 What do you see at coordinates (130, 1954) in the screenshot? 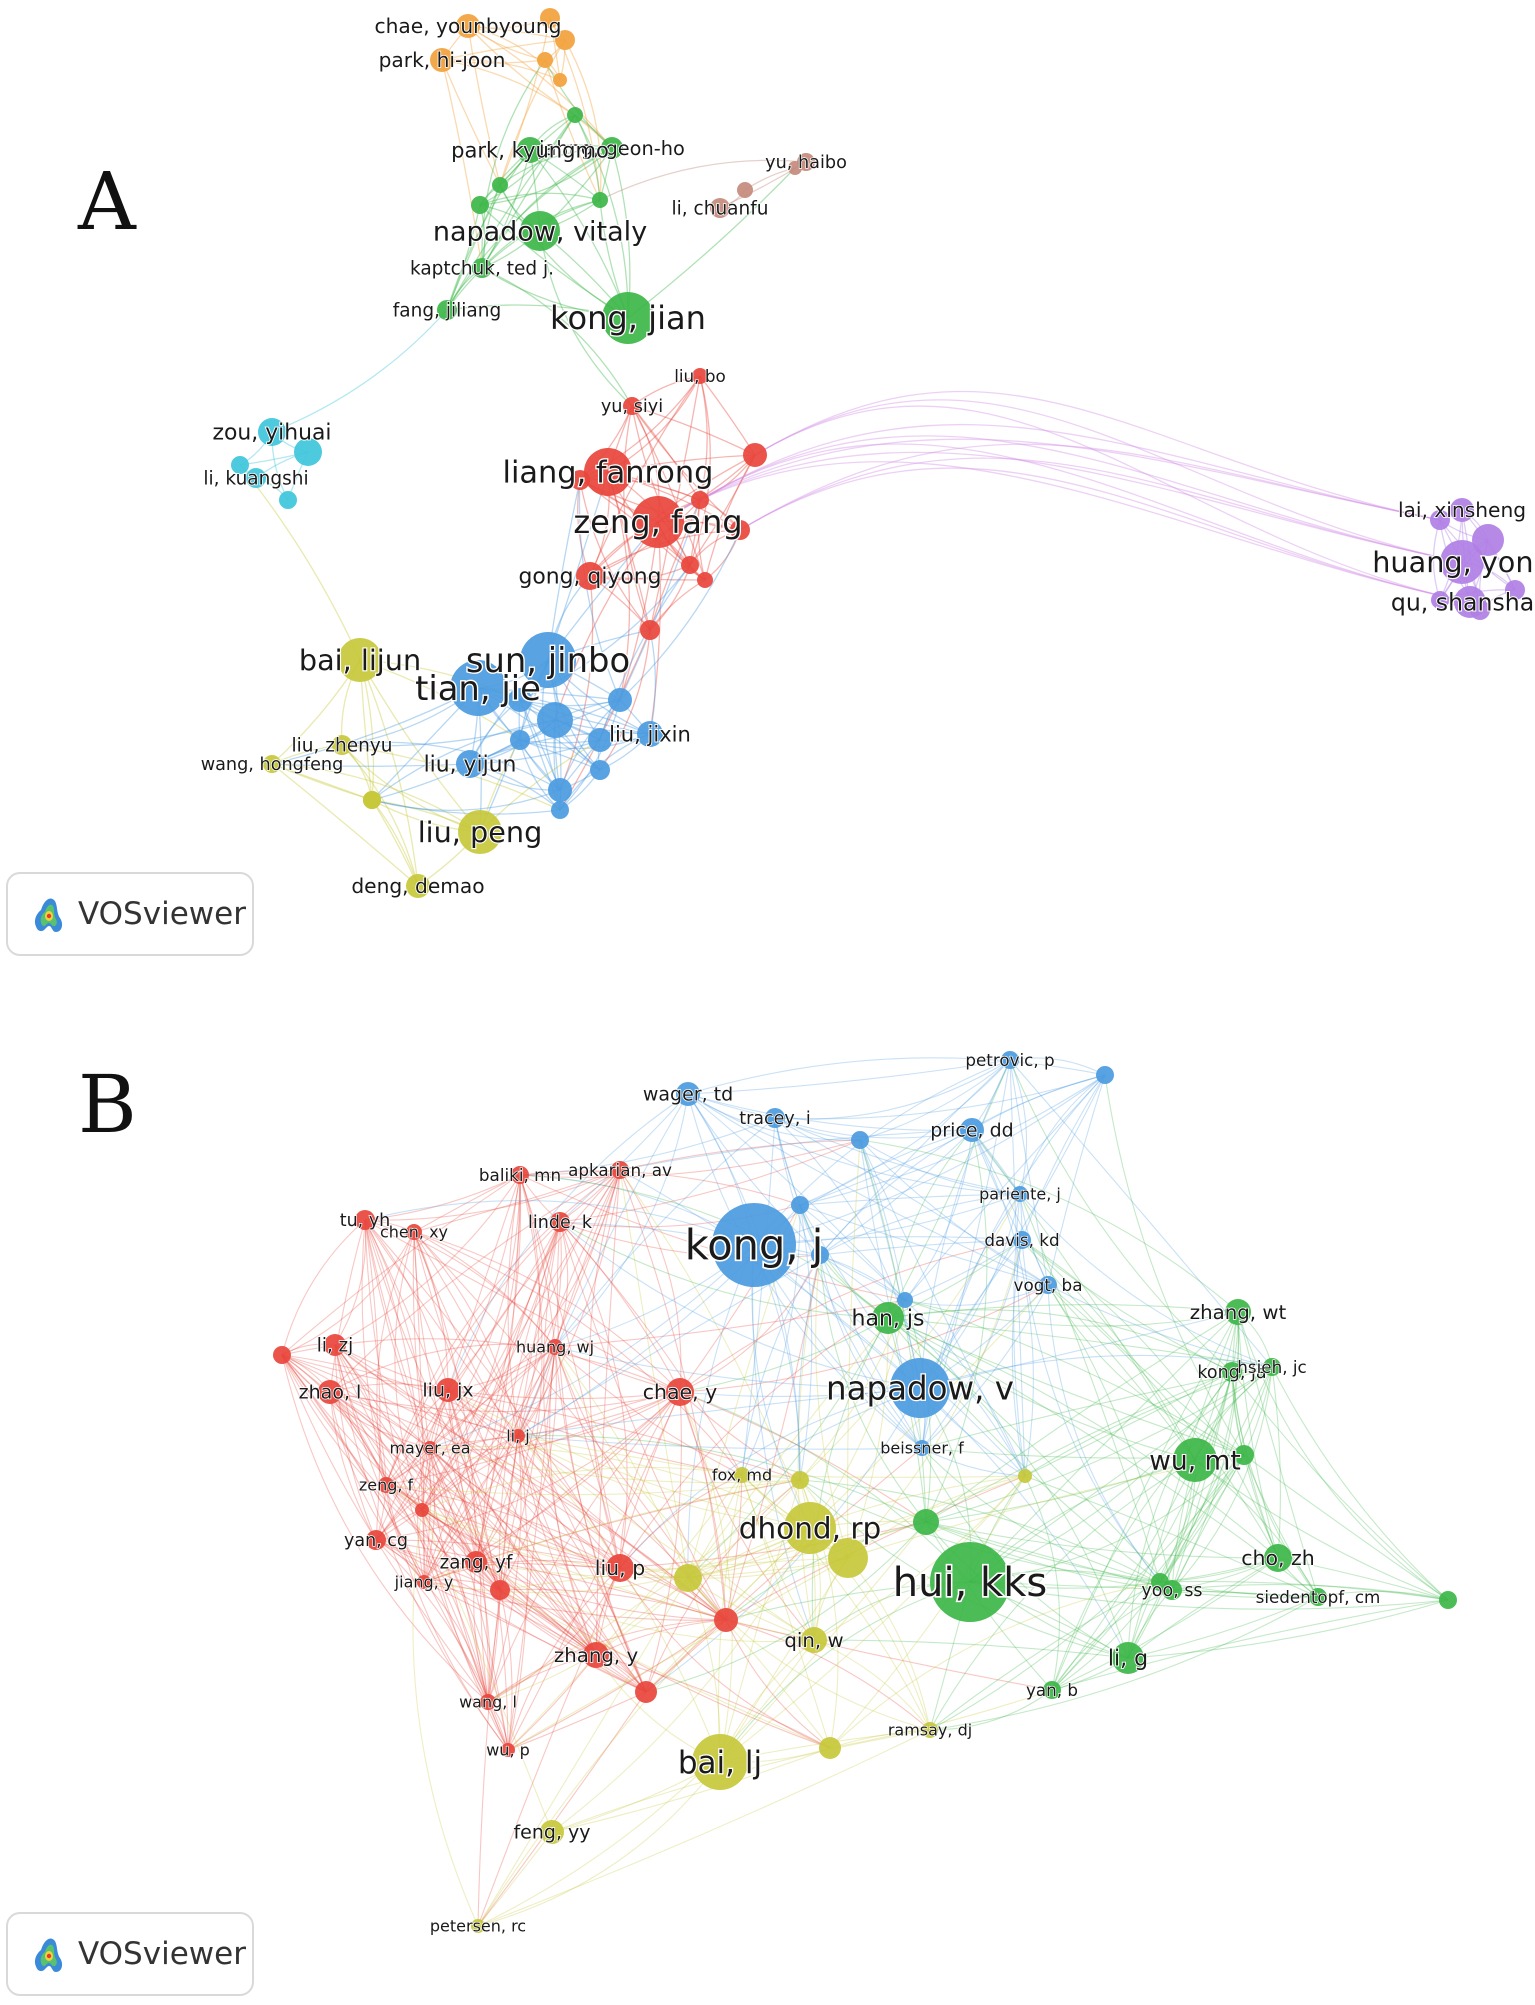
I see `vosviewer-badge-b: VOSviewer` at bounding box center [130, 1954].